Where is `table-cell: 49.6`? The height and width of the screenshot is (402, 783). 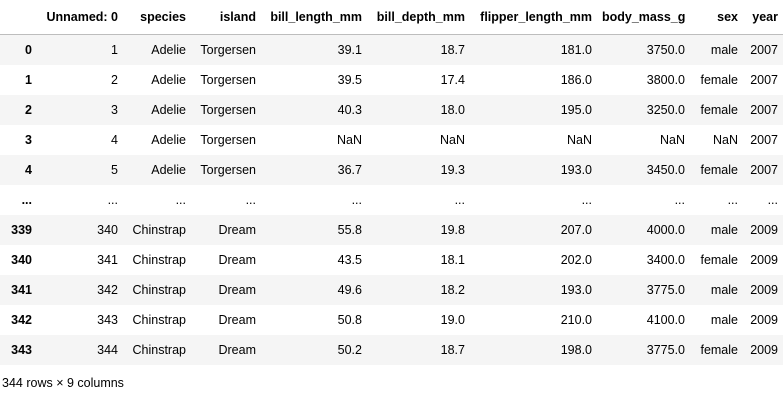 table-cell: 49.6 is located at coordinates (349, 290).